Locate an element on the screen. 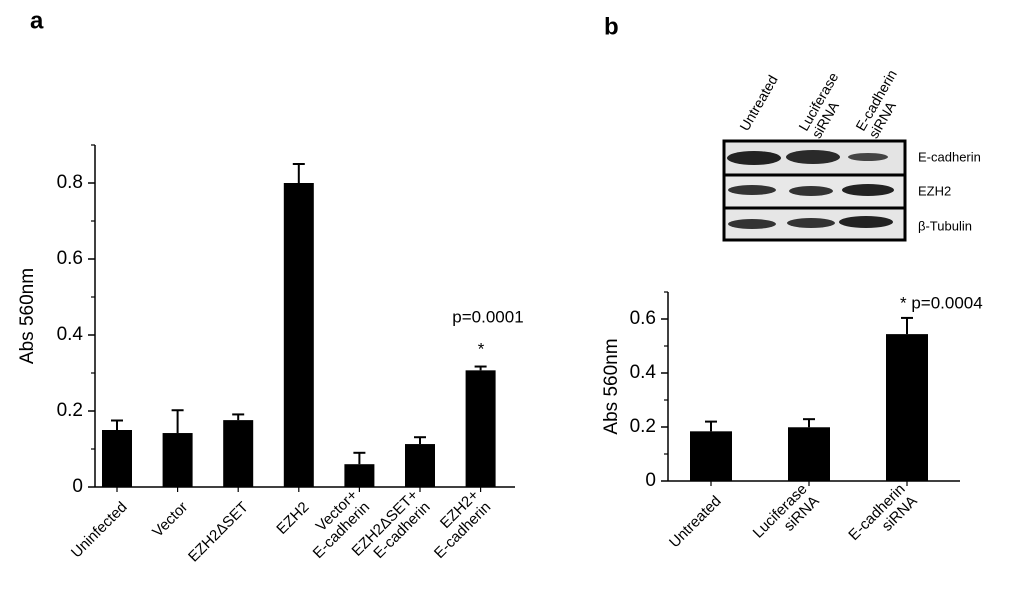  row-label: β-Tubulin is located at coordinates (945, 225).